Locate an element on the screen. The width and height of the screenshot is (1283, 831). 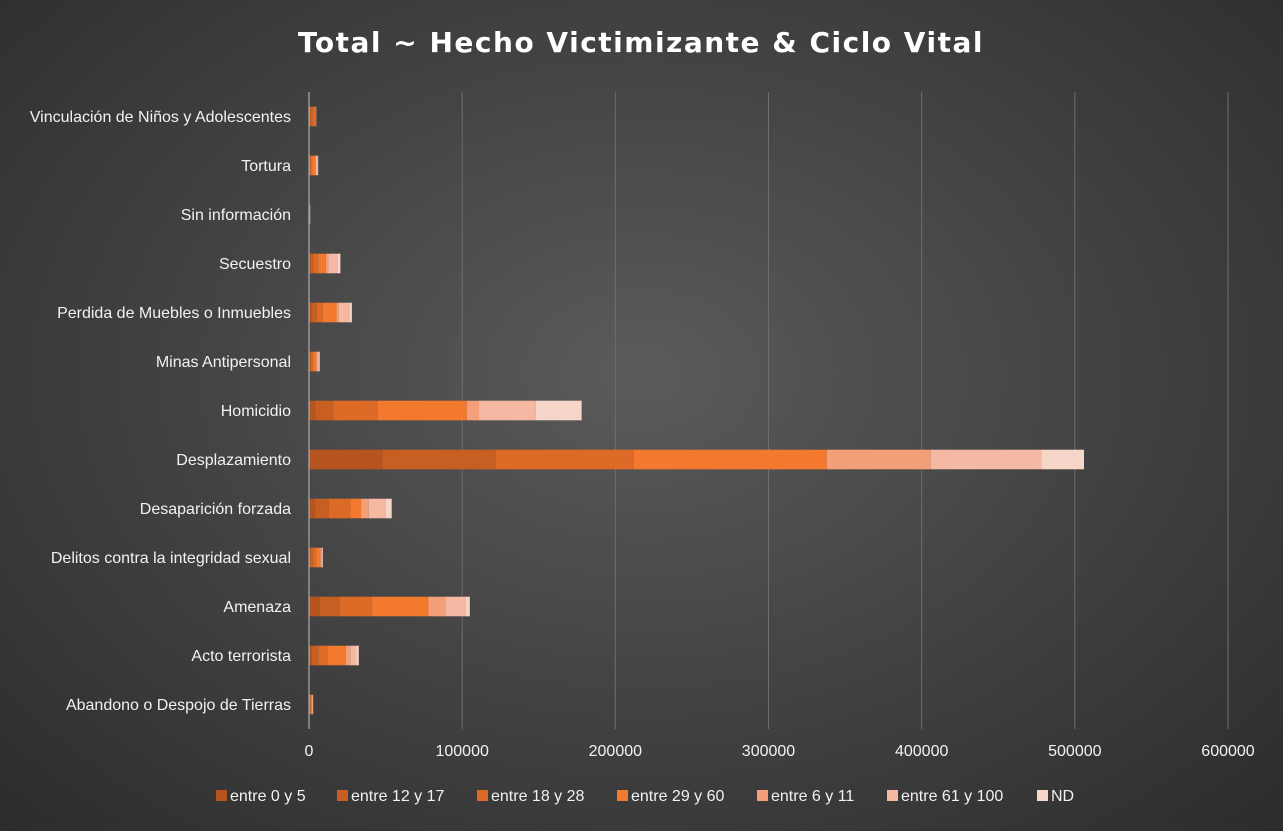
x-tick-label: 300000 is located at coordinates (768, 751).